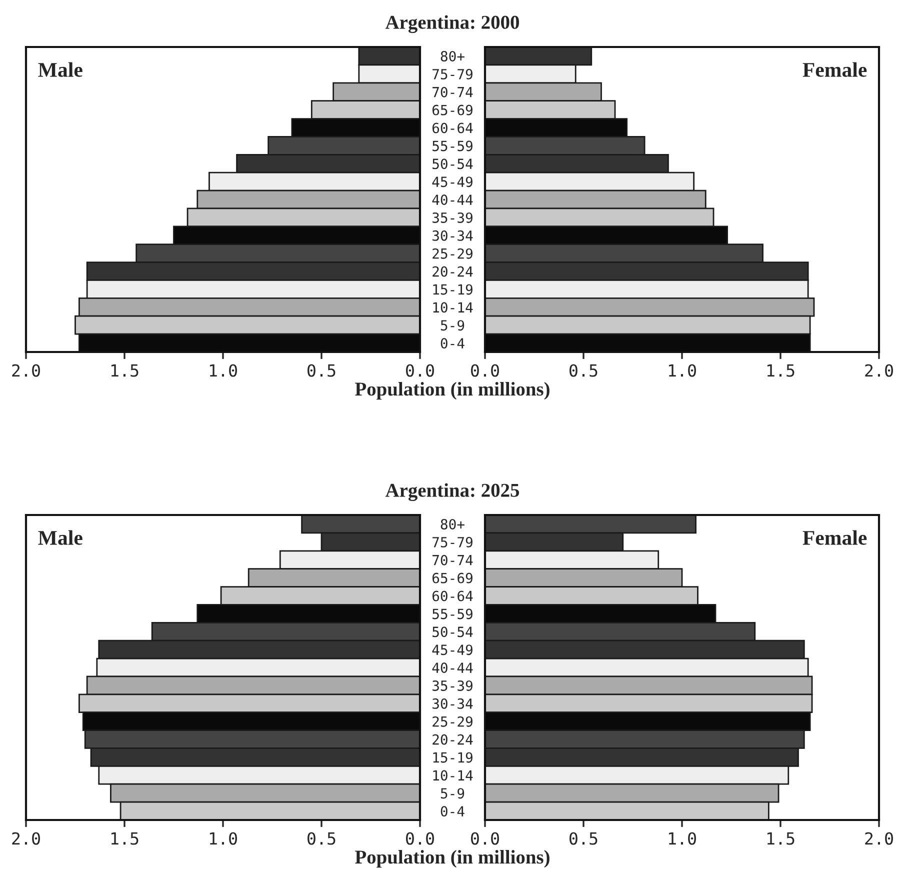  Describe the element at coordinates (452, 24) in the screenshot. I see `chart-title: Argentina: 2000` at that location.